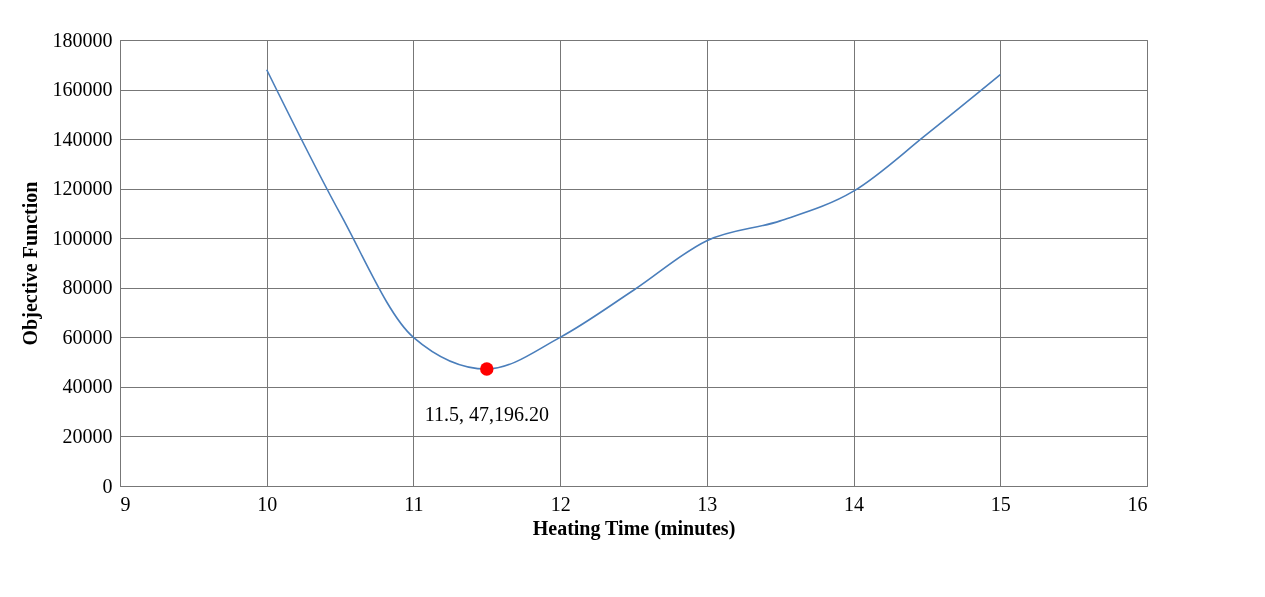 This screenshot has width=1265, height=597. What do you see at coordinates (30, 263) in the screenshot?
I see `y-axis-title: Objective Function` at bounding box center [30, 263].